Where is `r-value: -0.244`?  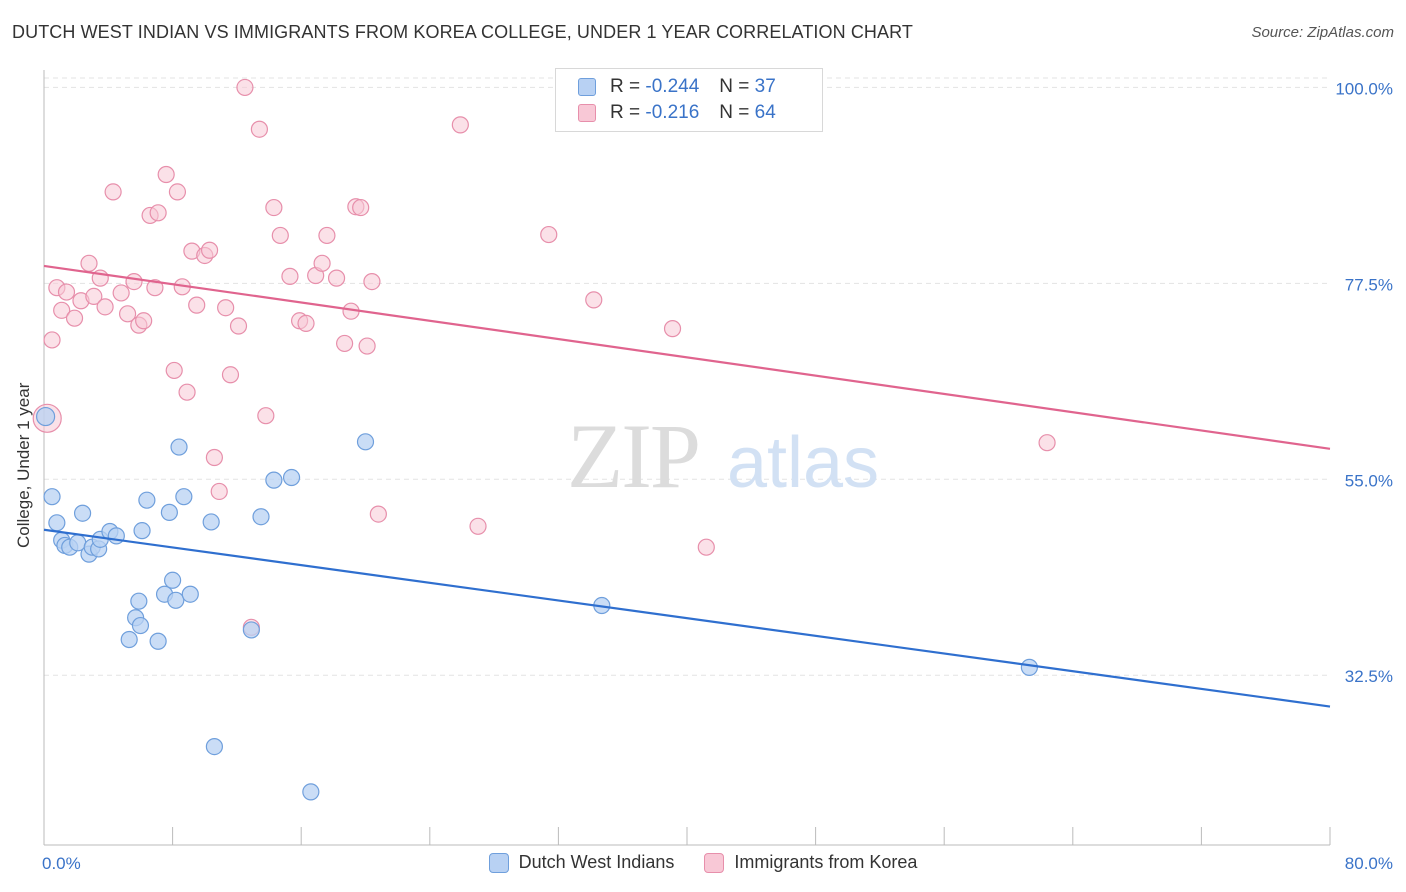 r-value: -0.244 is located at coordinates (672, 86).